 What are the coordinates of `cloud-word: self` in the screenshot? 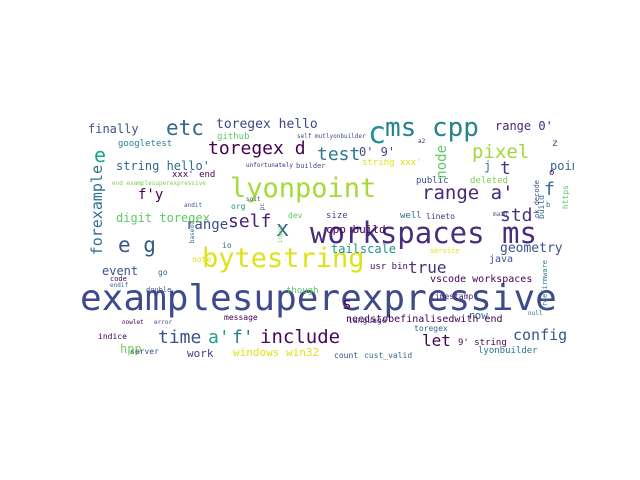 It's located at (250, 221).